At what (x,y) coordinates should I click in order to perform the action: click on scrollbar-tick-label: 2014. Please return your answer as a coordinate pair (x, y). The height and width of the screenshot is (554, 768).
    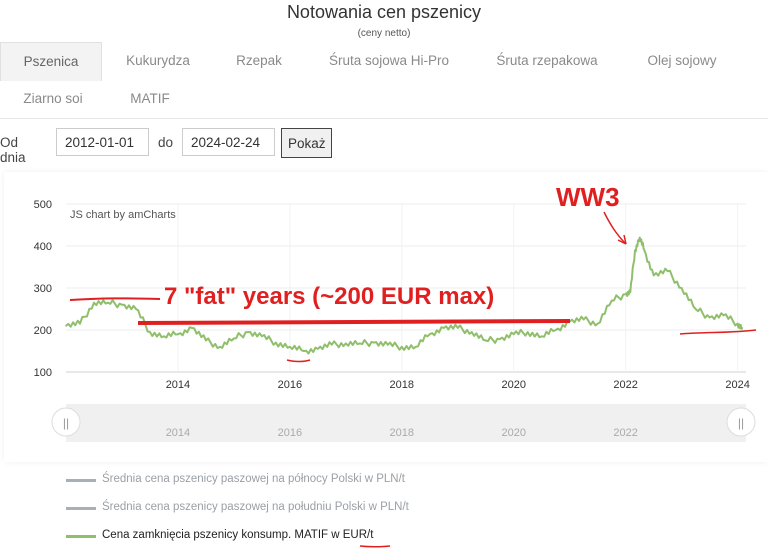
    Looking at the image, I should click on (178, 433).